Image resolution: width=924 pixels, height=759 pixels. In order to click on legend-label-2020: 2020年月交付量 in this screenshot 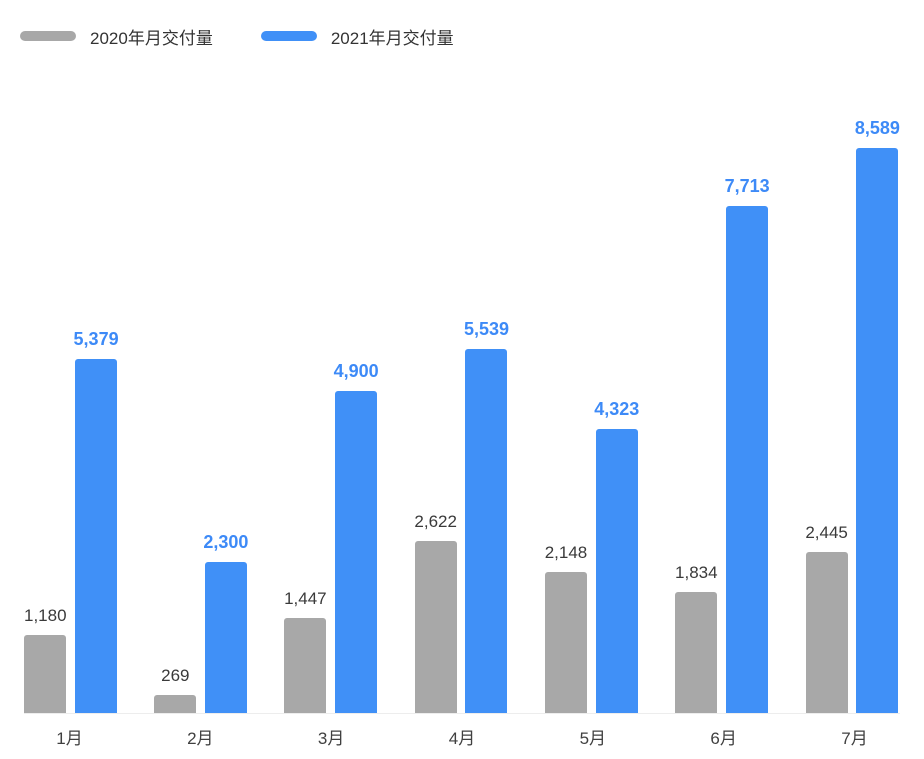, I will do `click(151, 38)`.